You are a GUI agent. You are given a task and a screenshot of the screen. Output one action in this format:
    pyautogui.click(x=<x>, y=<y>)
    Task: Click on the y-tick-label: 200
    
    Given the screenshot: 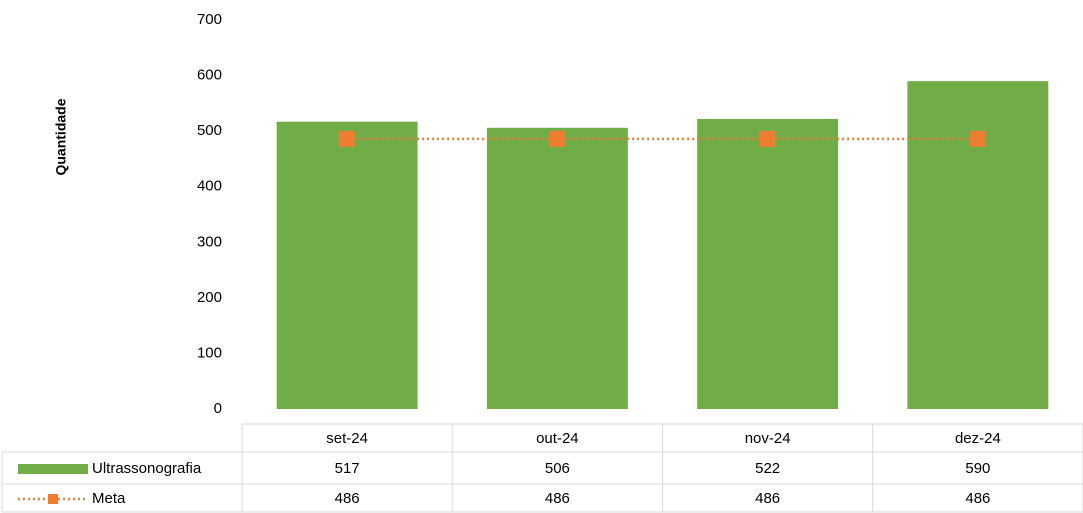 What is the action you would take?
    pyautogui.click(x=209, y=297)
    